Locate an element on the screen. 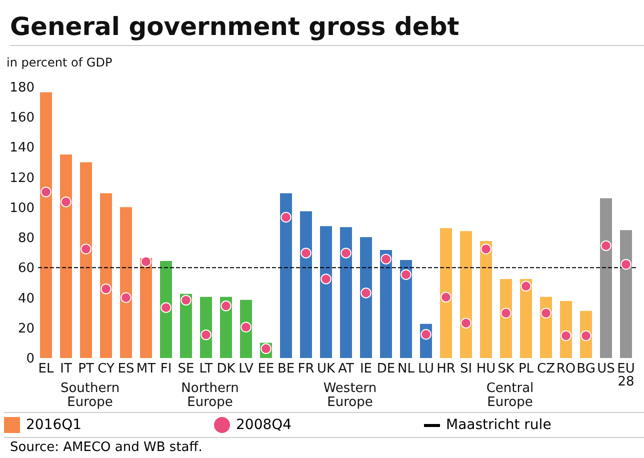  text: Central Europe is located at coordinates (510, 395).